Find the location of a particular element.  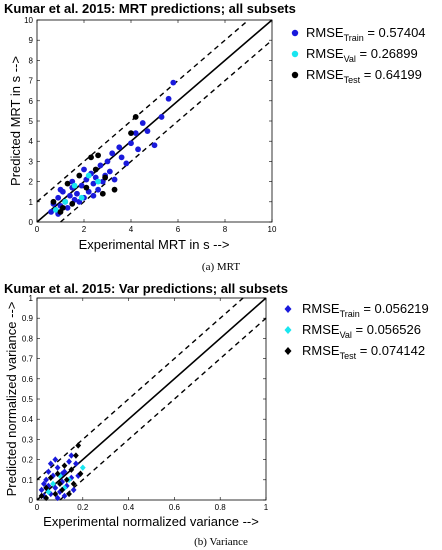

legend-label-val: RMSEVal = 0.26899 is located at coordinates (362, 55).